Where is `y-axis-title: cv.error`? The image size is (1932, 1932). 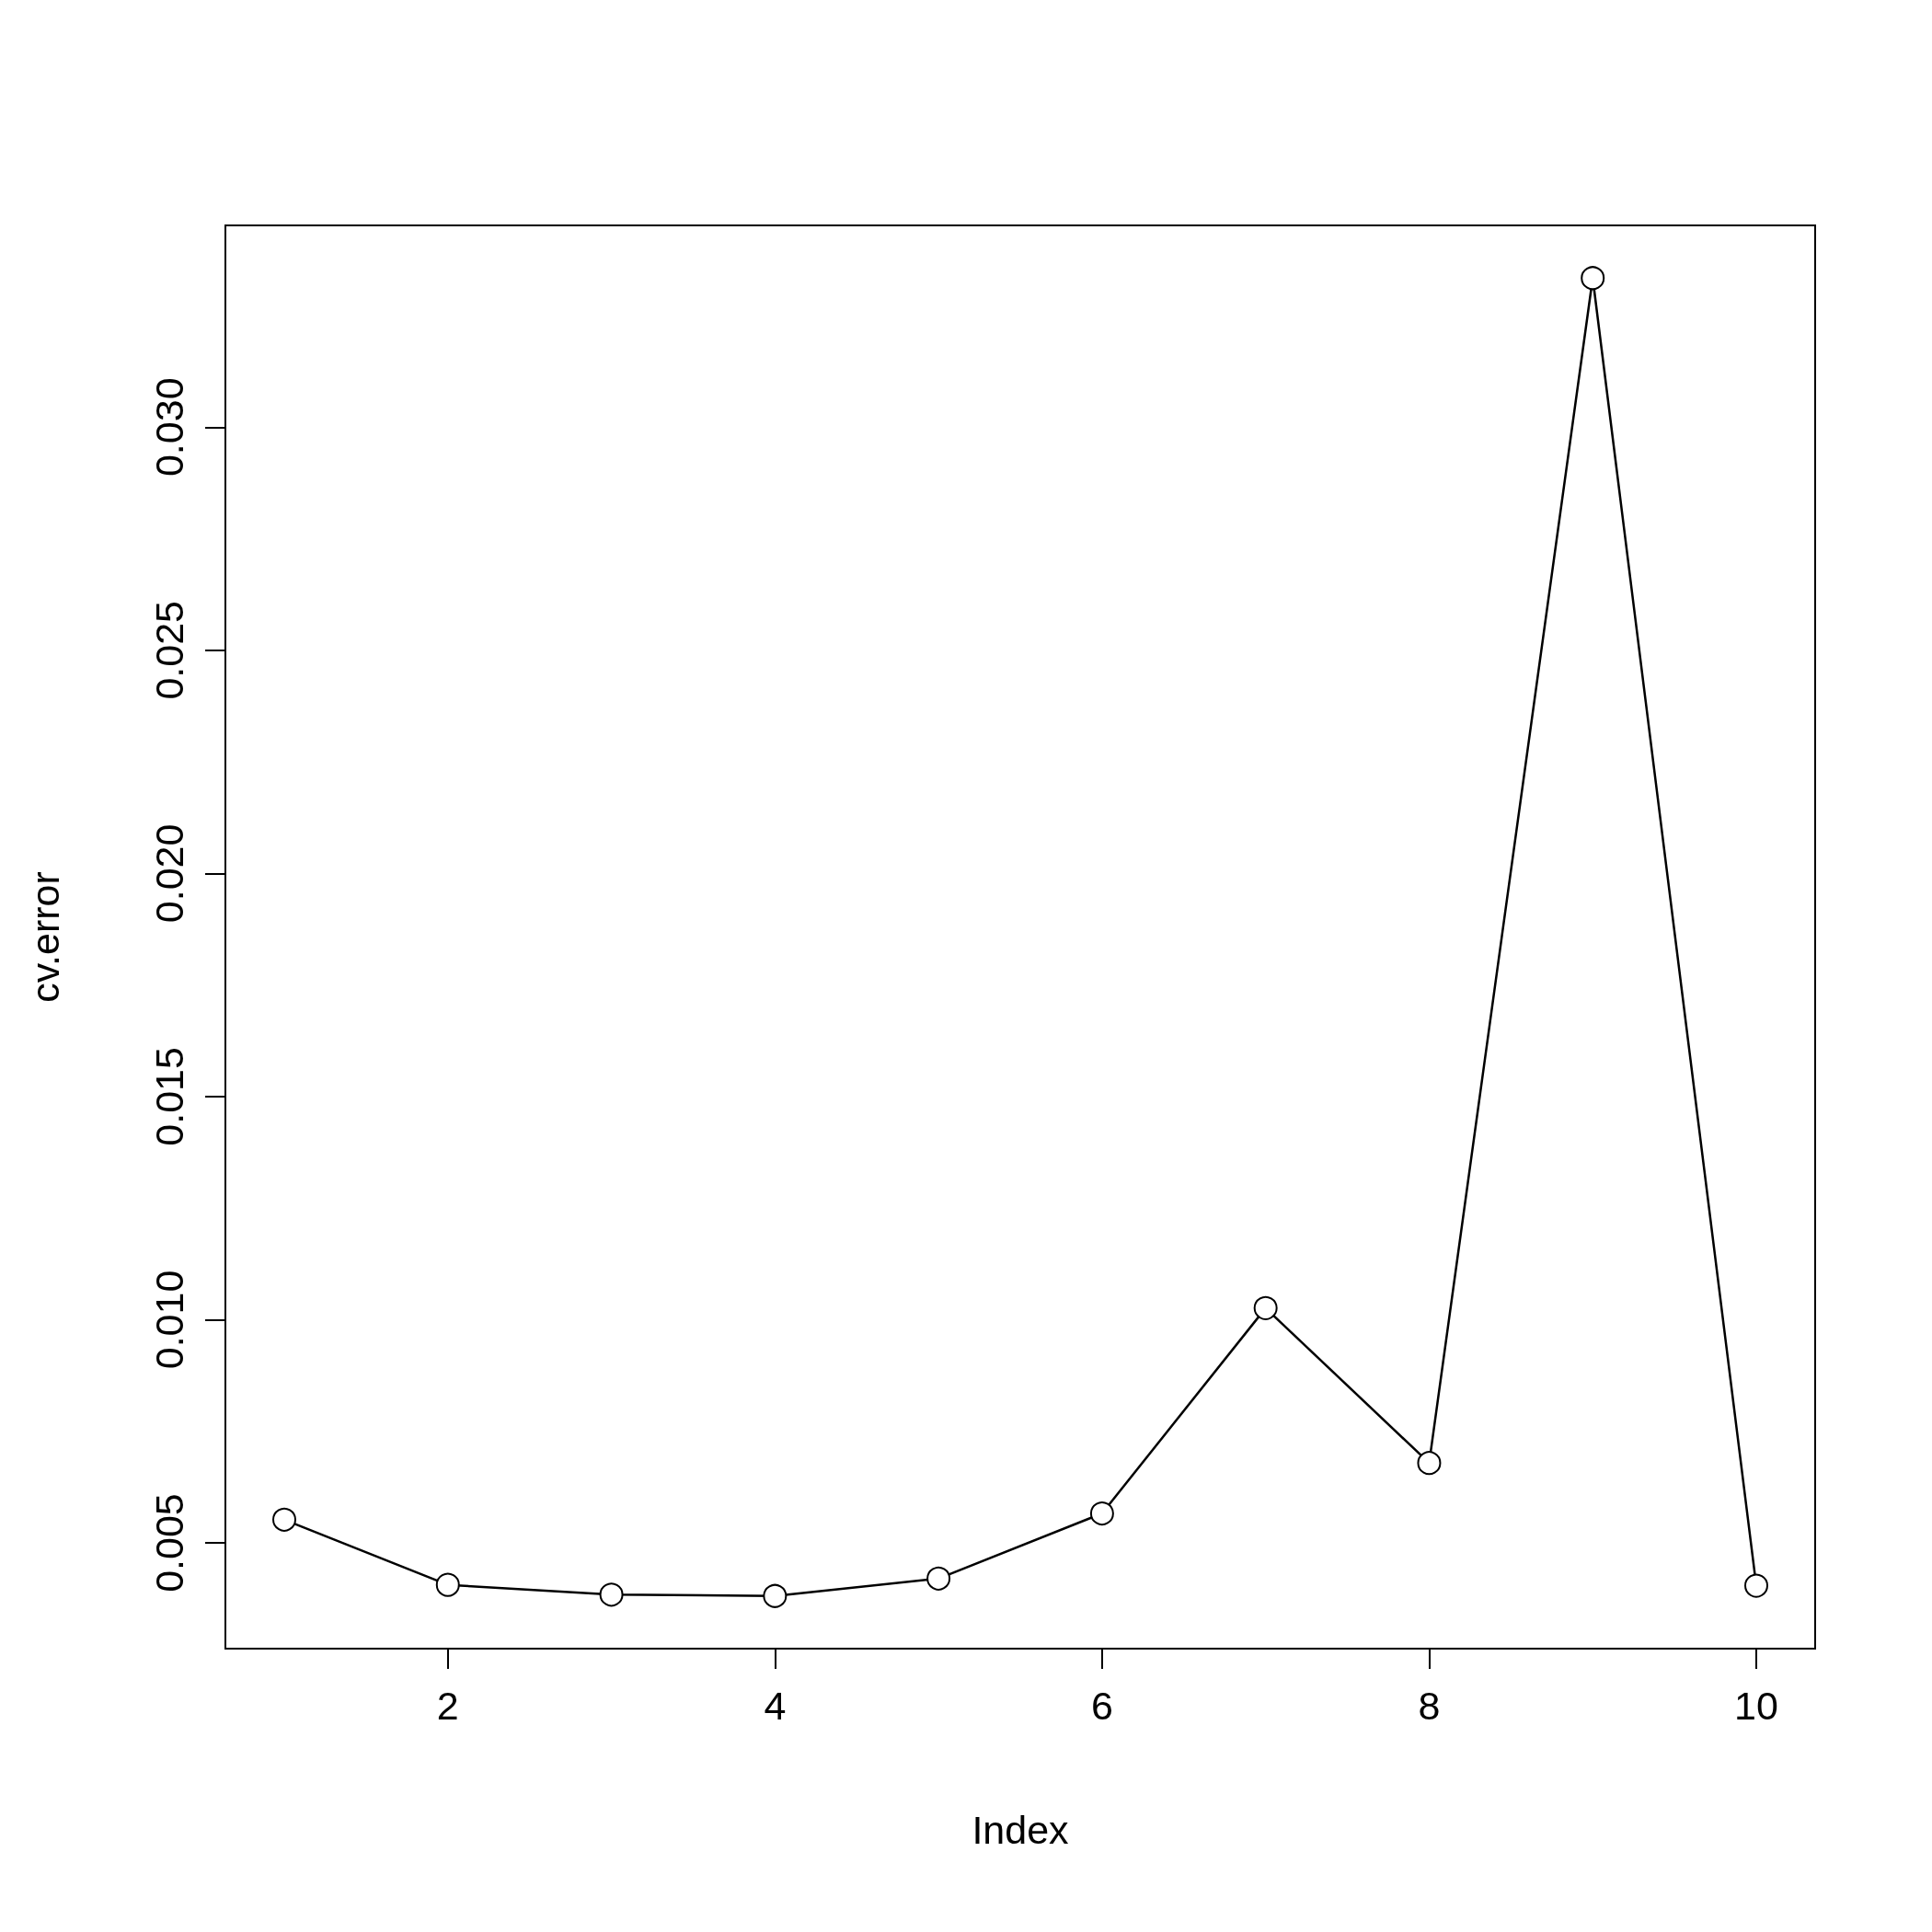
y-axis-title: cv.error is located at coordinates (44, 937).